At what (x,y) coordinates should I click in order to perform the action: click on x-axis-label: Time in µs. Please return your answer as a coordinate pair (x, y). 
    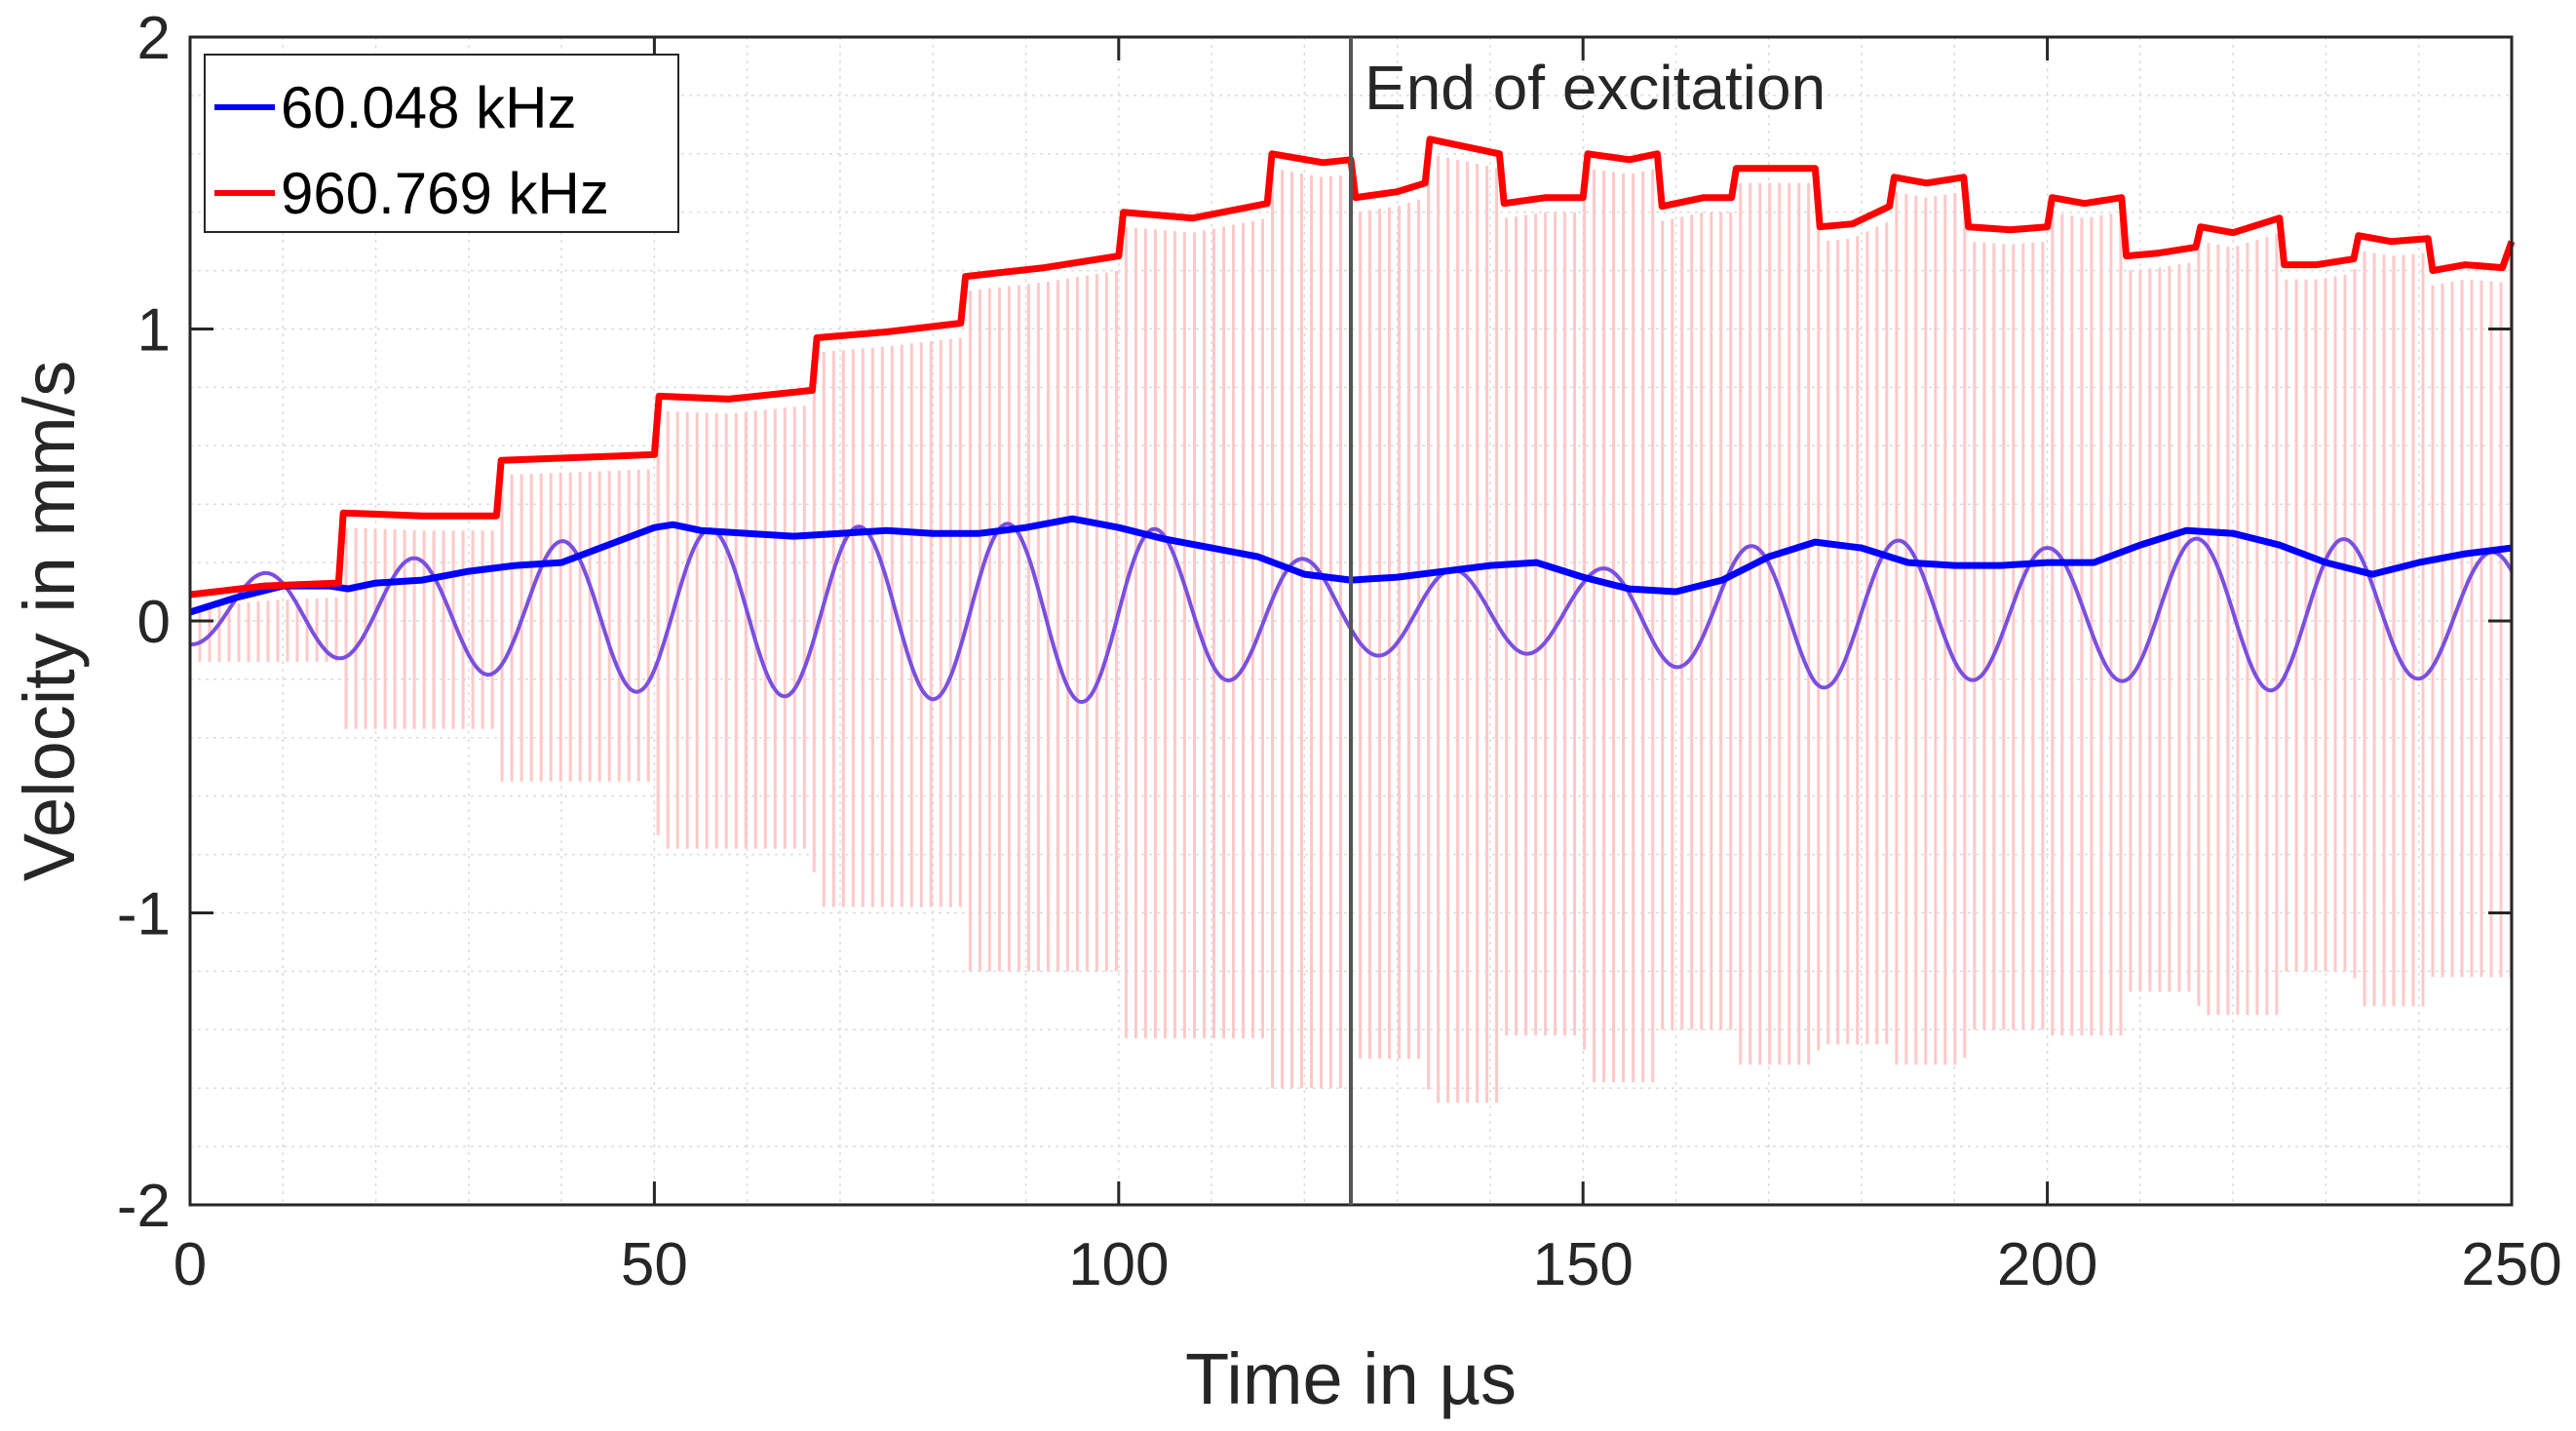
    Looking at the image, I should click on (1351, 1378).